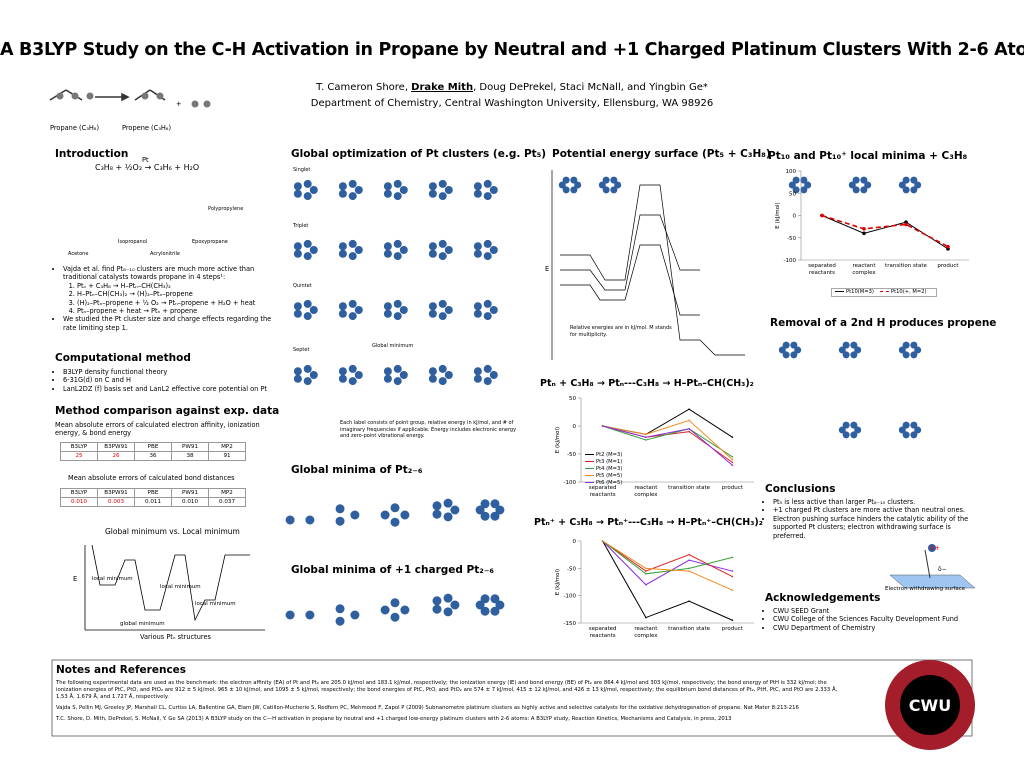 Image resolution: width=1024 pixels, height=768 pixels. I want to click on global-minimum-label: Global minimum, so click(393, 346).